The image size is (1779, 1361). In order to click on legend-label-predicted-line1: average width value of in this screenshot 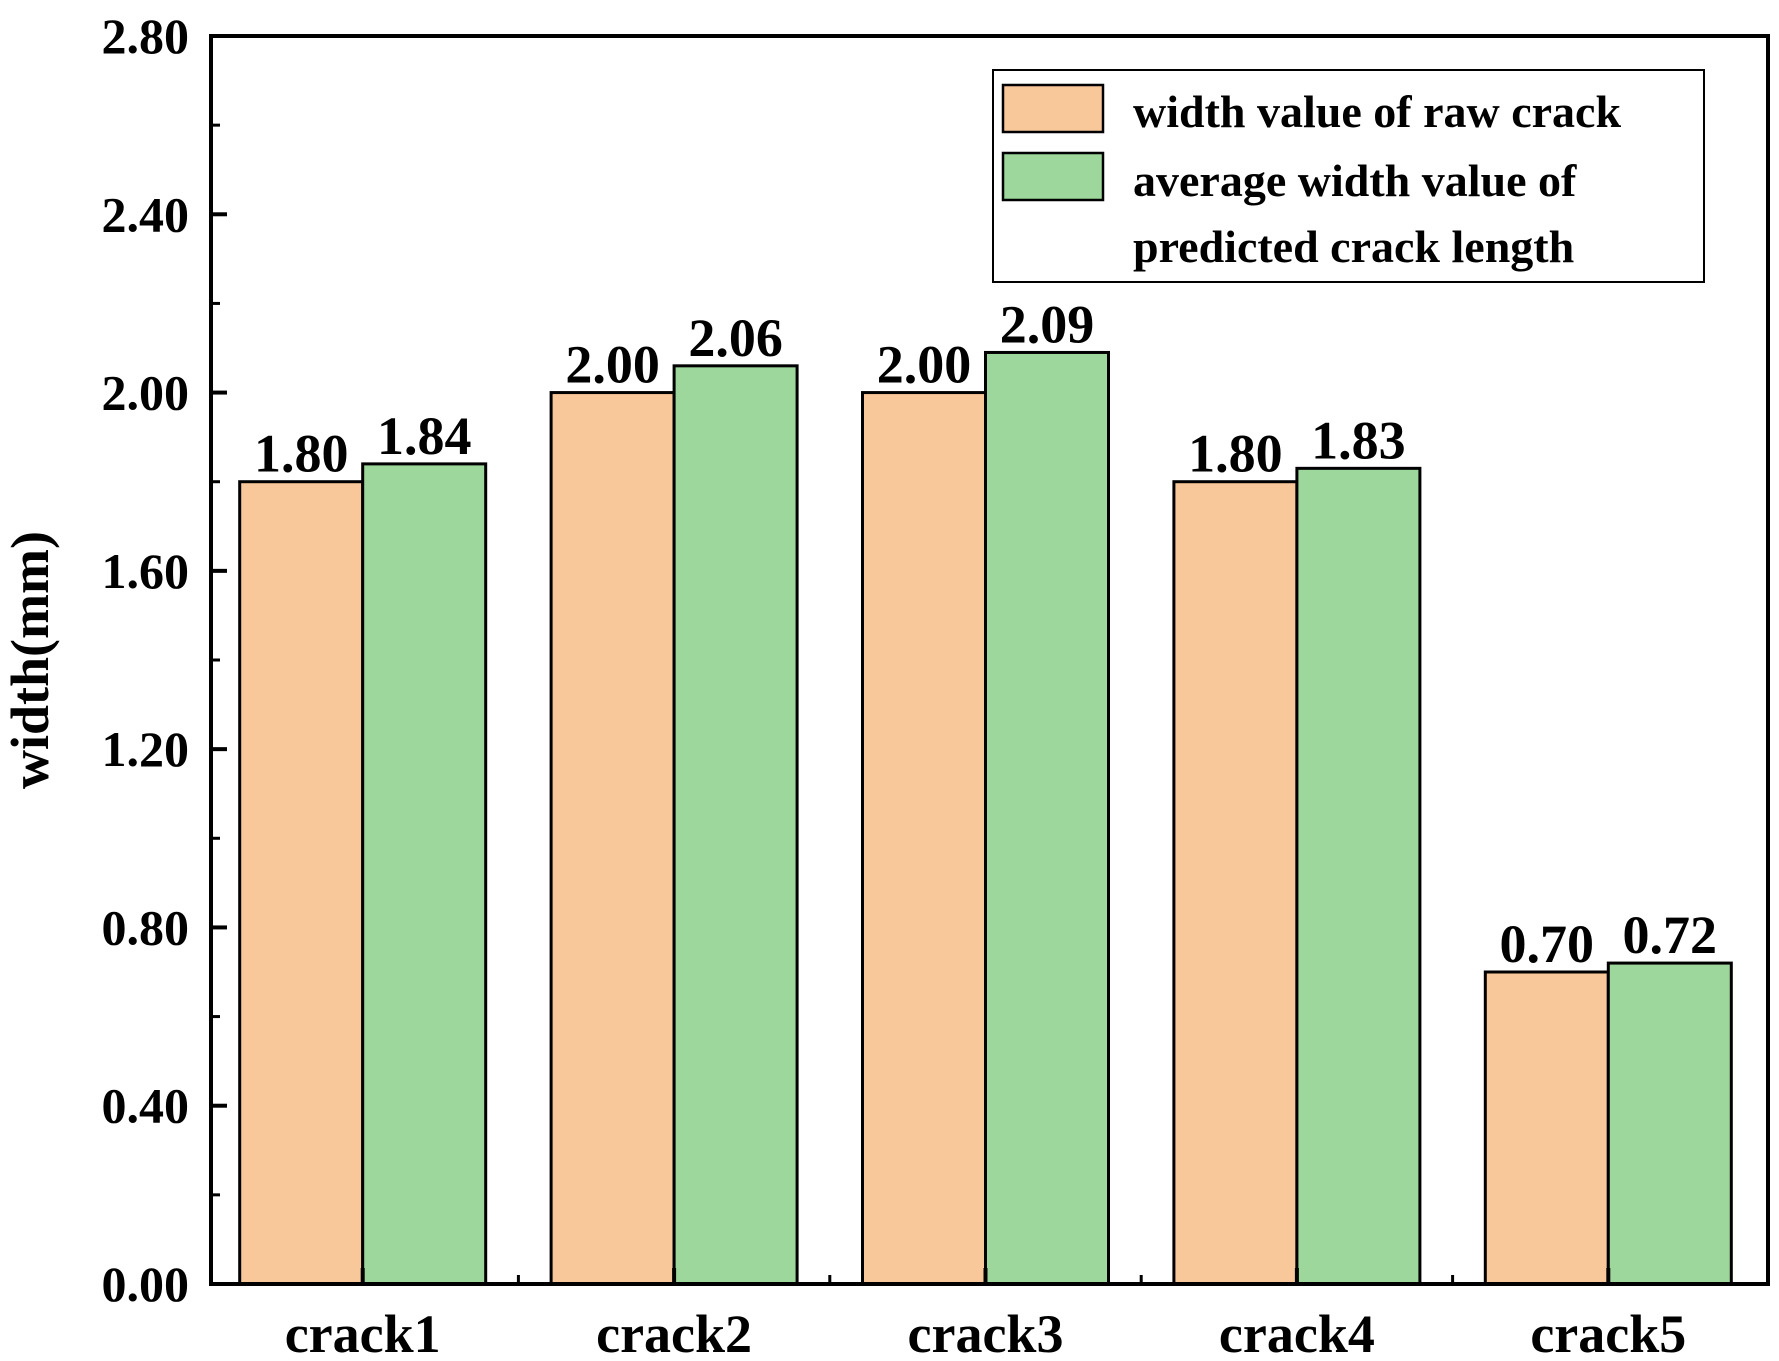, I will do `click(1355, 180)`.